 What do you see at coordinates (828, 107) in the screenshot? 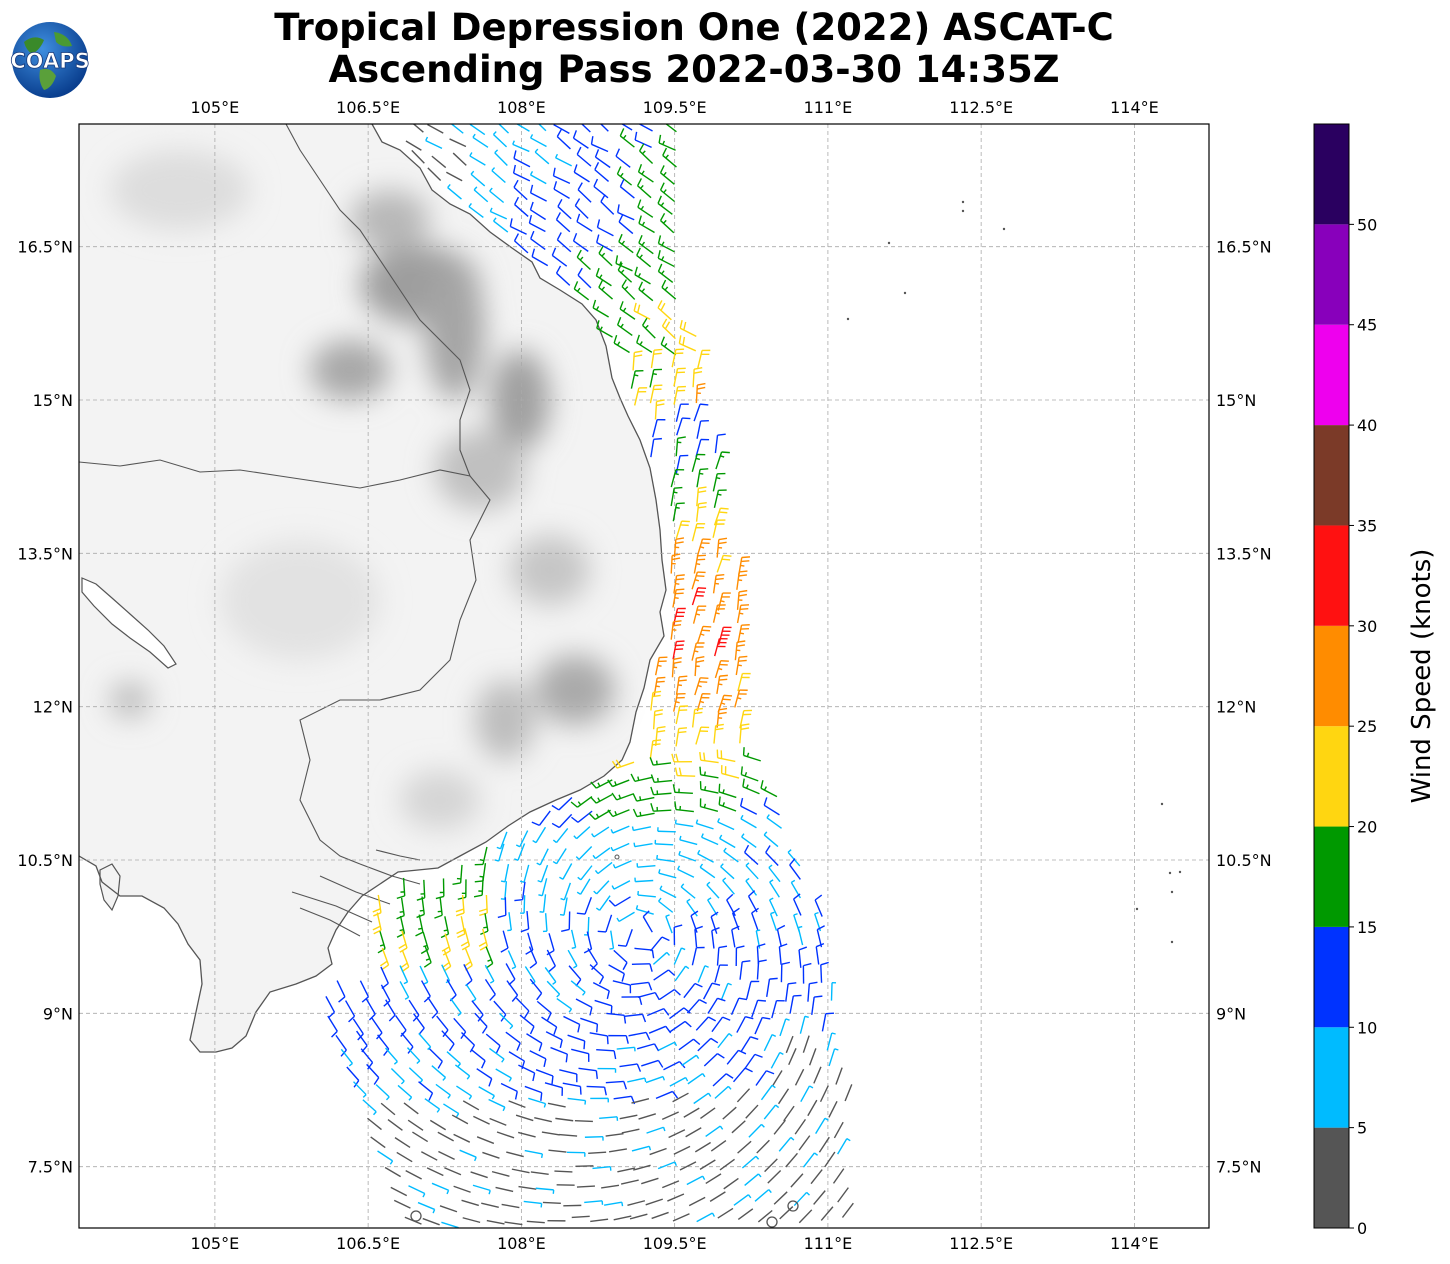
I see `lon-tick-top: 111°E` at bounding box center [828, 107].